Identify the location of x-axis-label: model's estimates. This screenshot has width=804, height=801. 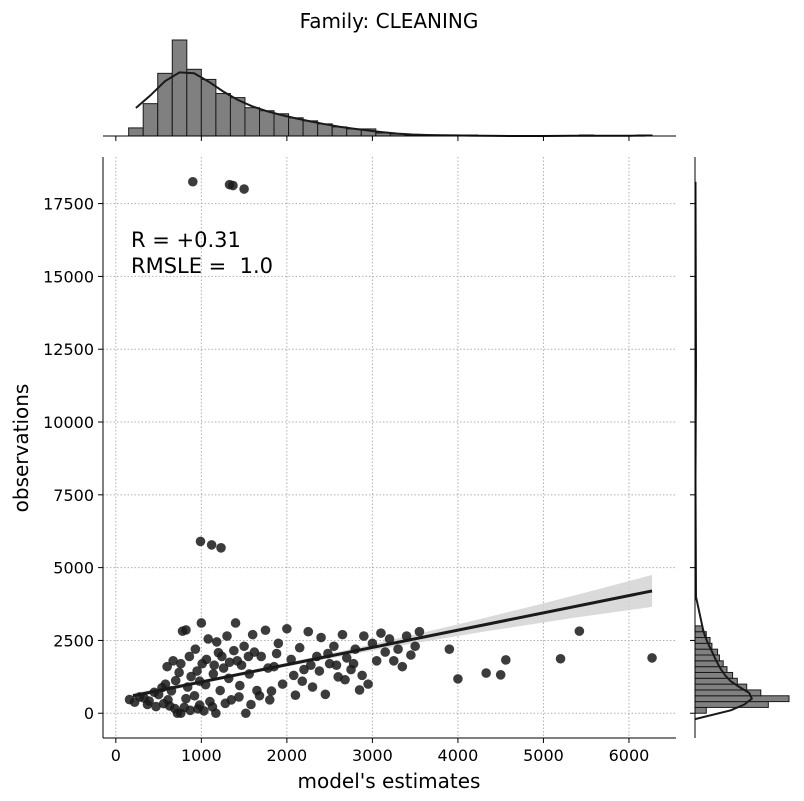
(389, 781).